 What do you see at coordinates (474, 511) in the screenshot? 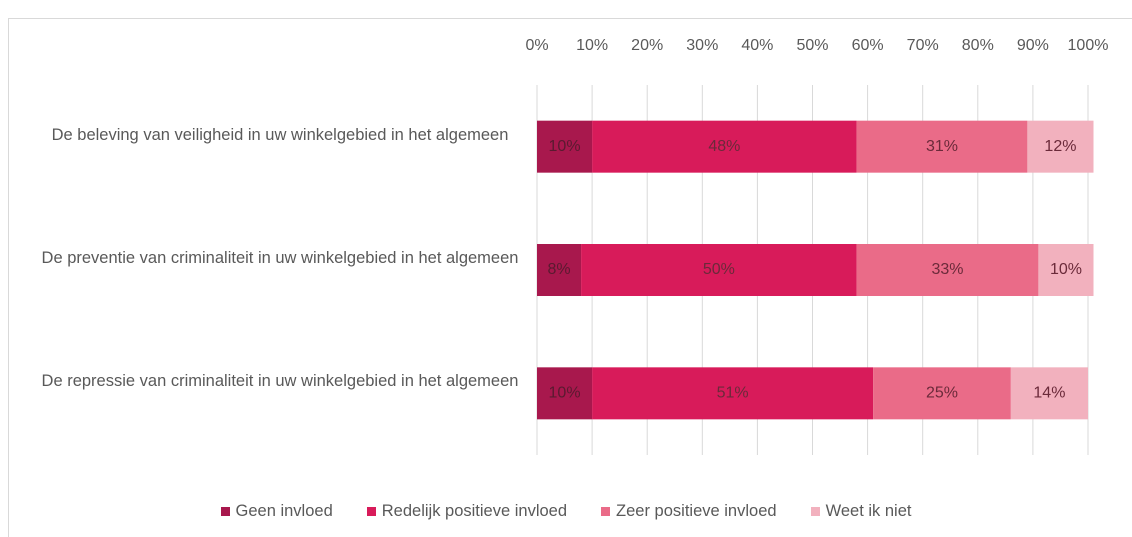
I see `legend-label: Redelijk positieve invloed` at bounding box center [474, 511].